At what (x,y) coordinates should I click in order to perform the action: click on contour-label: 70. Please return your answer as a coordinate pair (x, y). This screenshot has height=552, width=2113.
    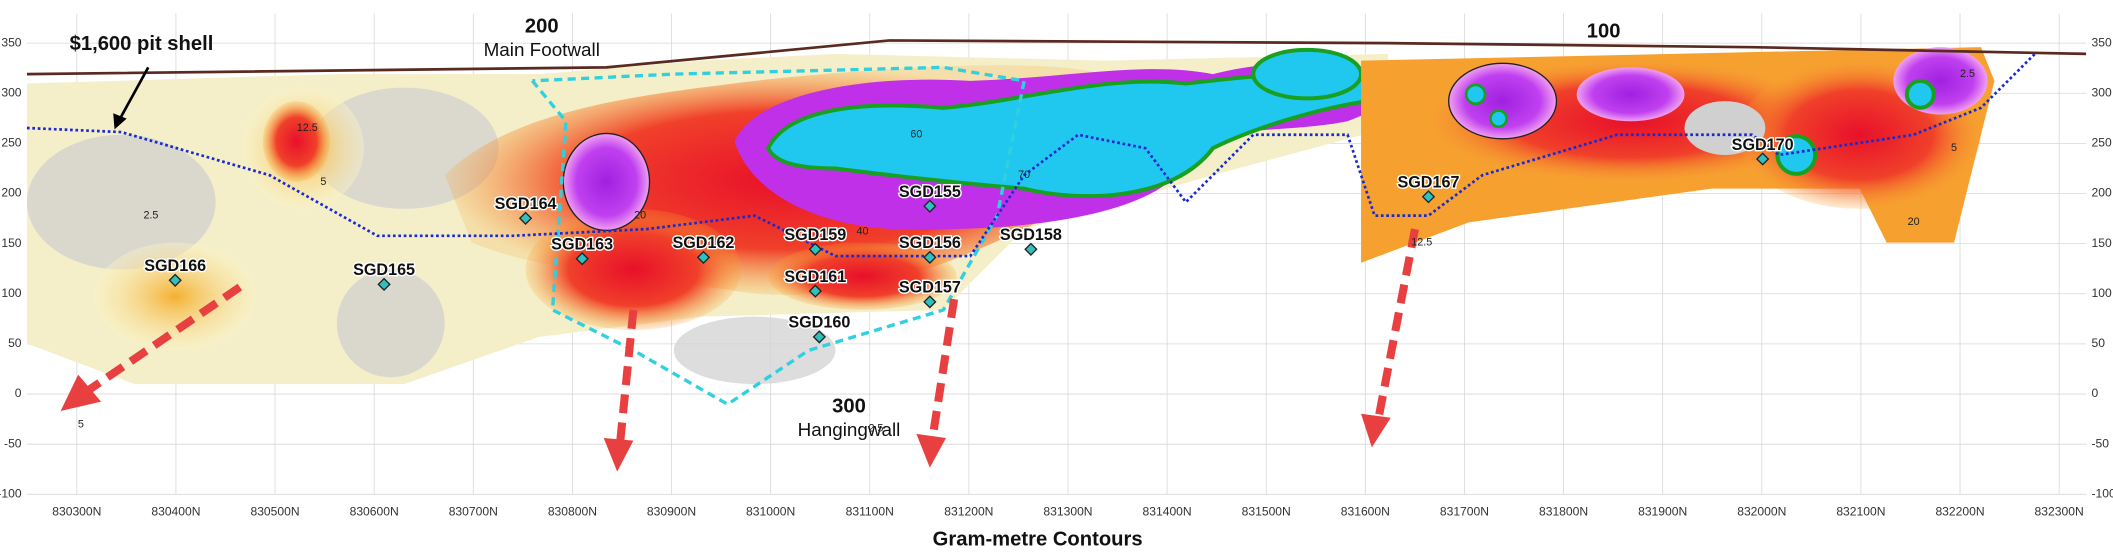
    Looking at the image, I should click on (1024, 175).